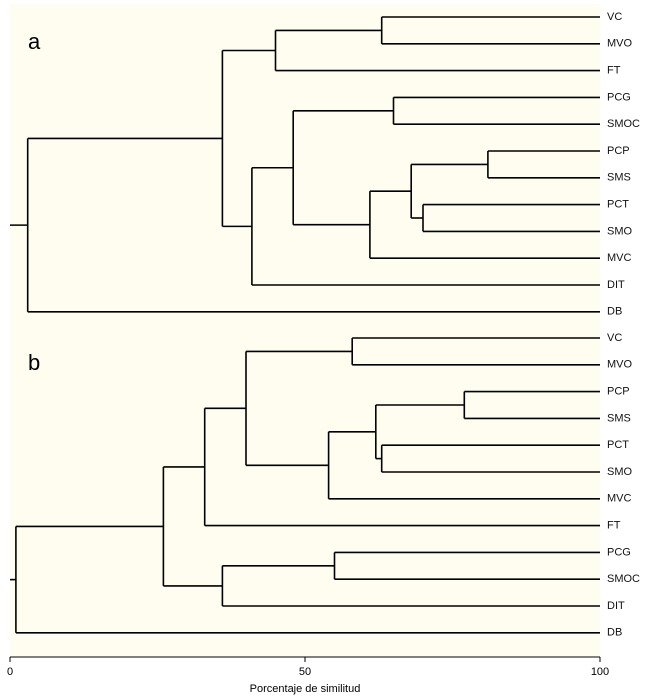 The width and height of the screenshot is (647, 697). What do you see at coordinates (614, 338) in the screenshot?
I see `leaf-label-b-vc: VC` at bounding box center [614, 338].